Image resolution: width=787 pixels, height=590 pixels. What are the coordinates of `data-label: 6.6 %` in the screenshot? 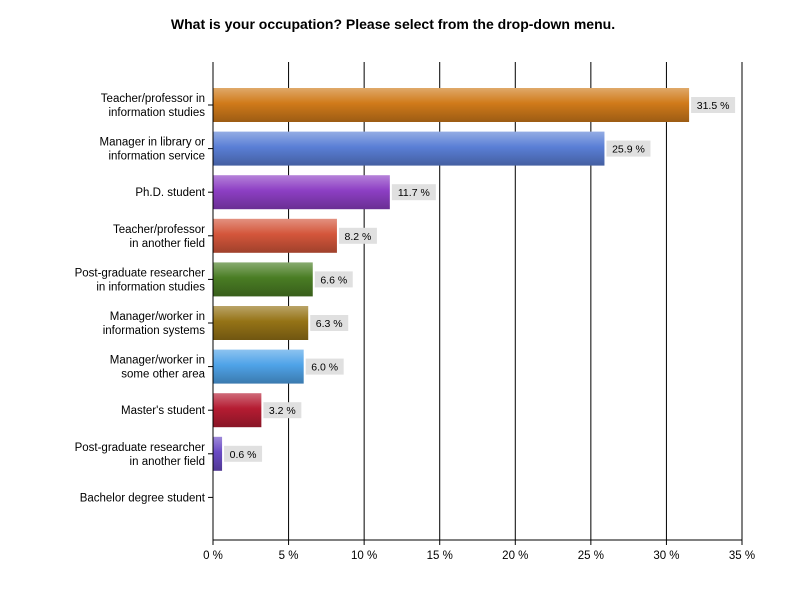 It's located at (333, 279).